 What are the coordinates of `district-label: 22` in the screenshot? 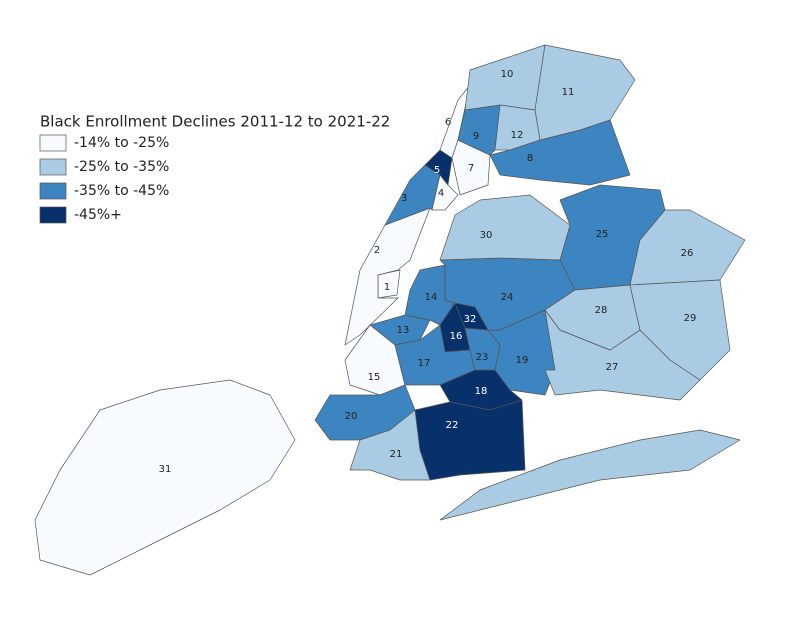 It's located at (452, 425).